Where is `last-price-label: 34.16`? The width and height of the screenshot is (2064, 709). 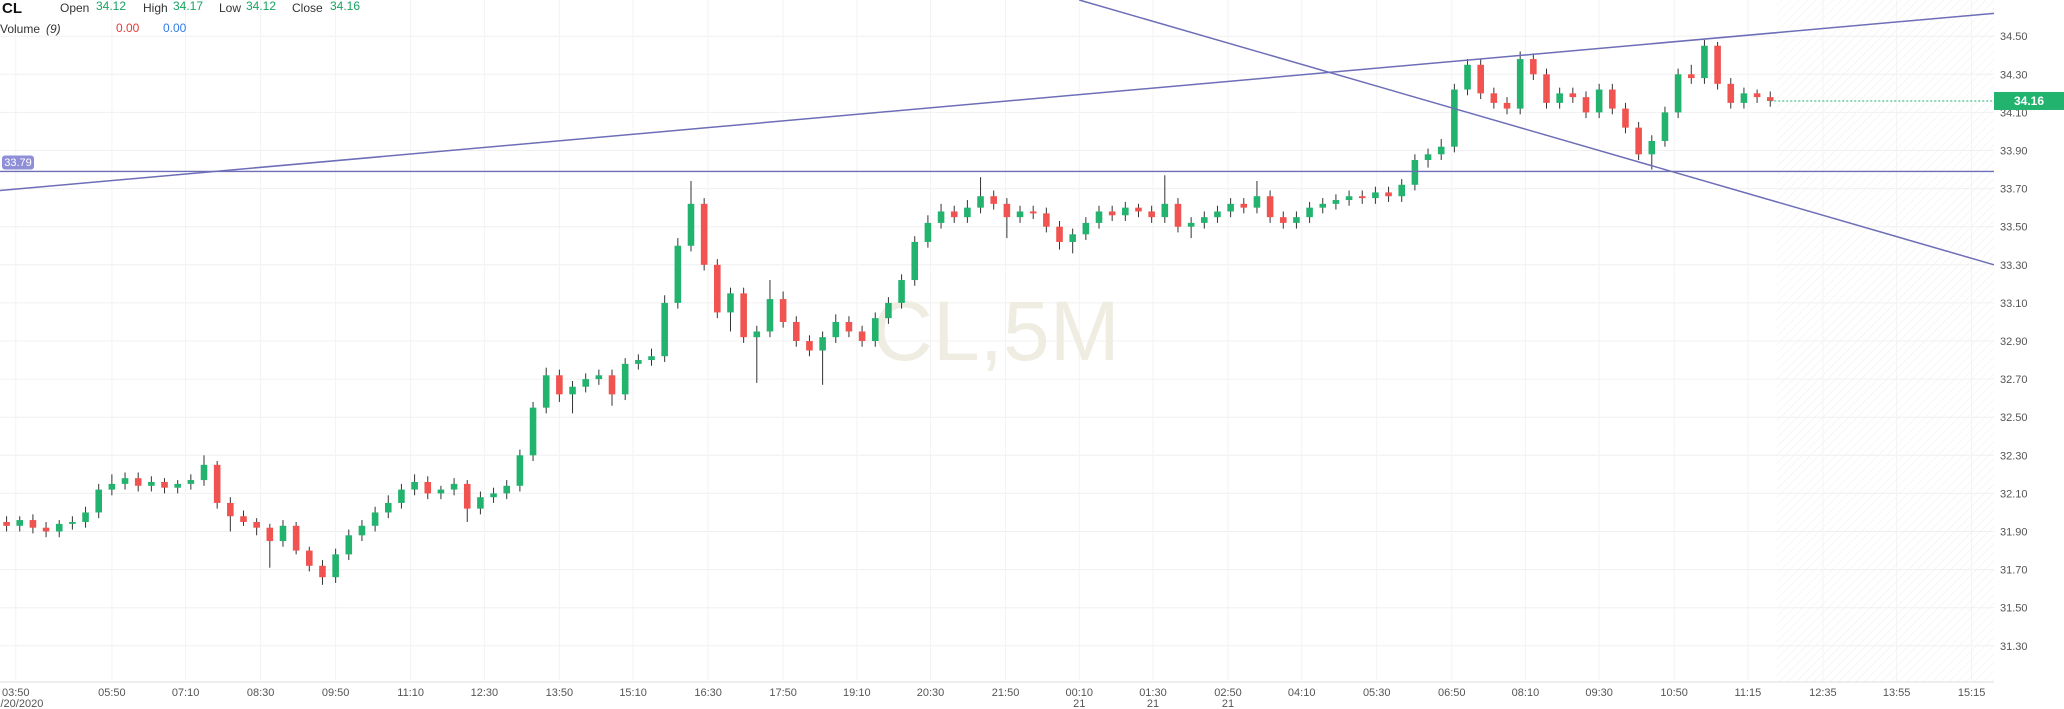 last-price-label: 34.16 is located at coordinates (2029, 101).